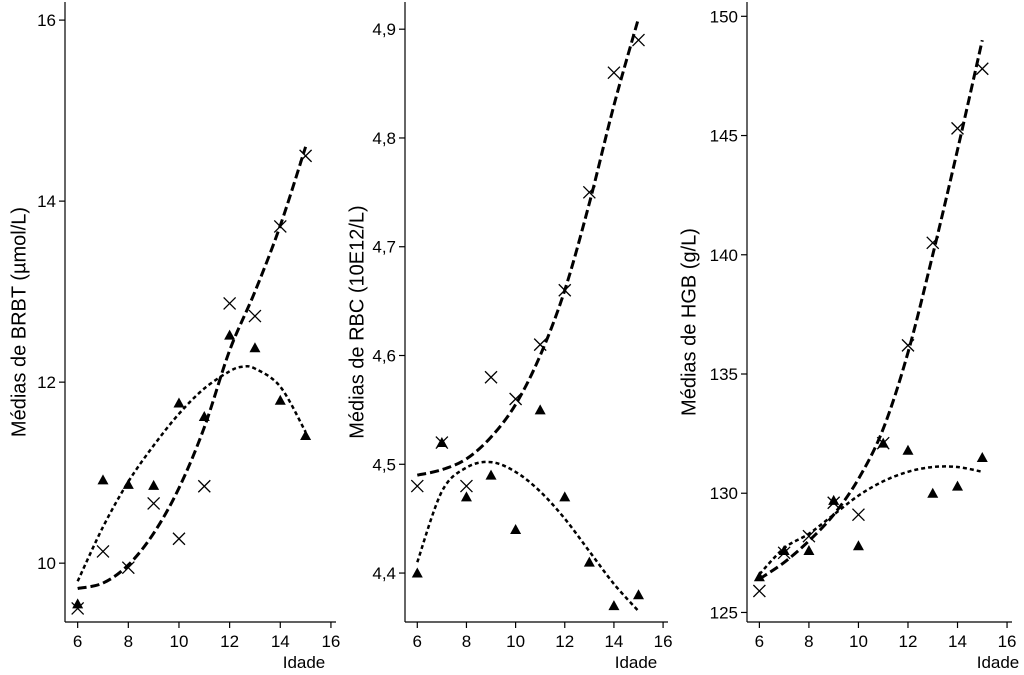  Describe the element at coordinates (384, 138) in the screenshot. I see `y-tick-label: 4,8` at that location.